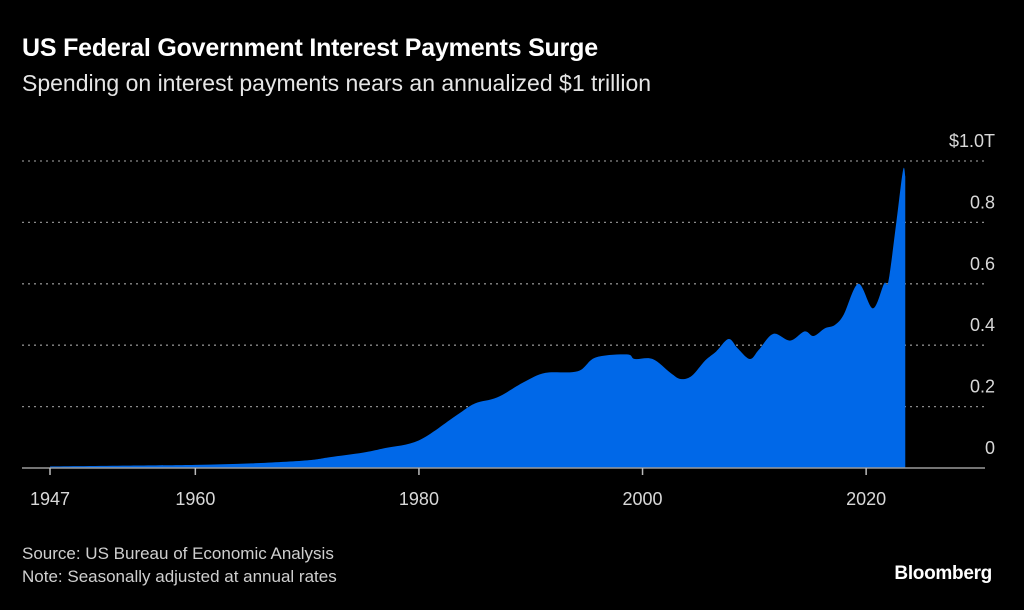 The width and height of the screenshot is (1024, 610). Describe the element at coordinates (982, 264) in the screenshot. I see `y-tick-label: 0.6` at that location.